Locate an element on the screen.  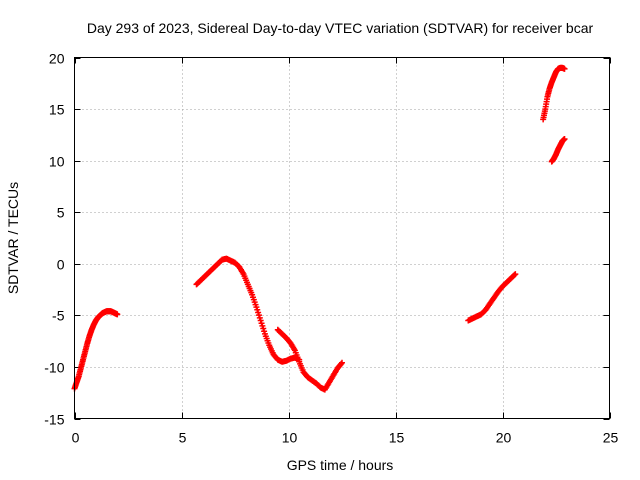
x-tick-label: 5 is located at coordinates (183, 438).